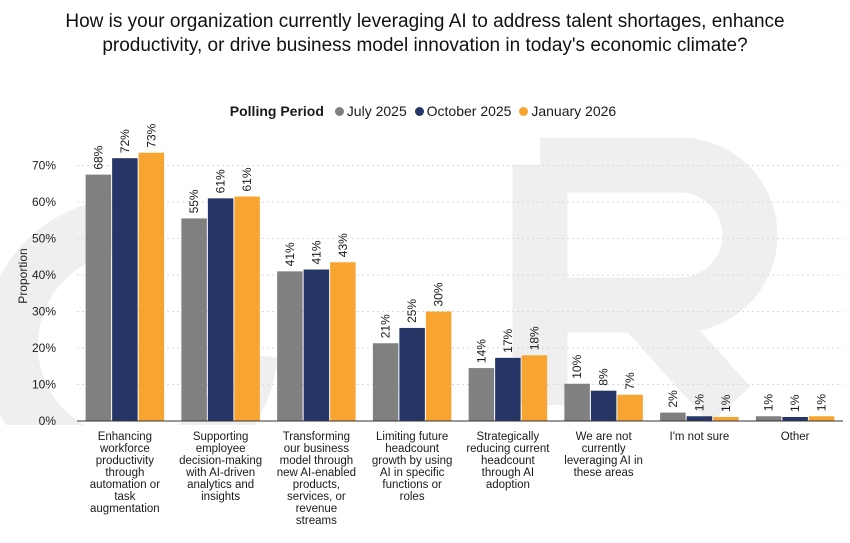 This screenshot has height=543, width=850. What do you see at coordinates (673, 399) in the screenshot?
I see `data-label: 2%` at bounding box center [673, 399].